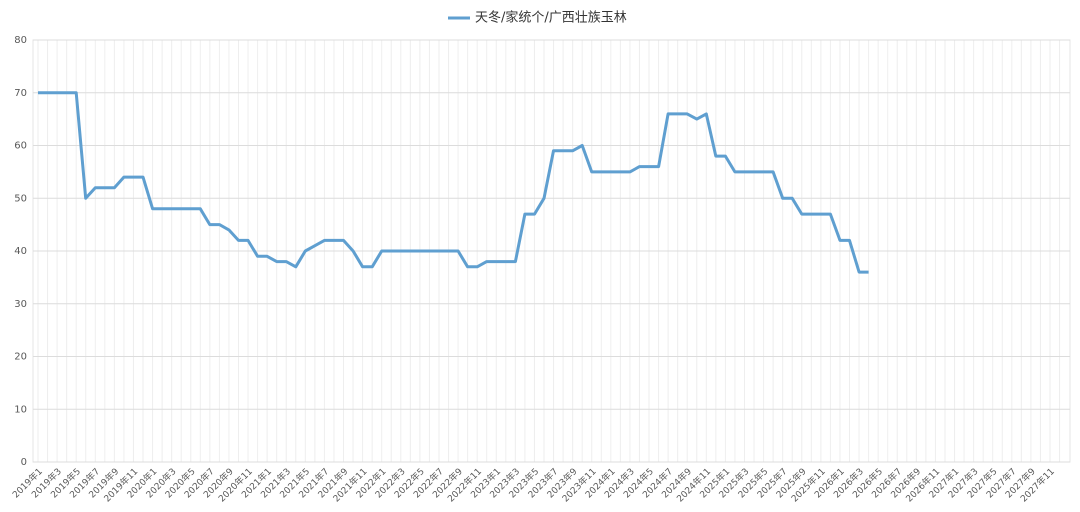 The height and width of the screenshot is (512, 1080). What do you see at coordinates (24, 462) in the screenshot?
I see `y-tick-label: 0` at bounding box center [24, 462].